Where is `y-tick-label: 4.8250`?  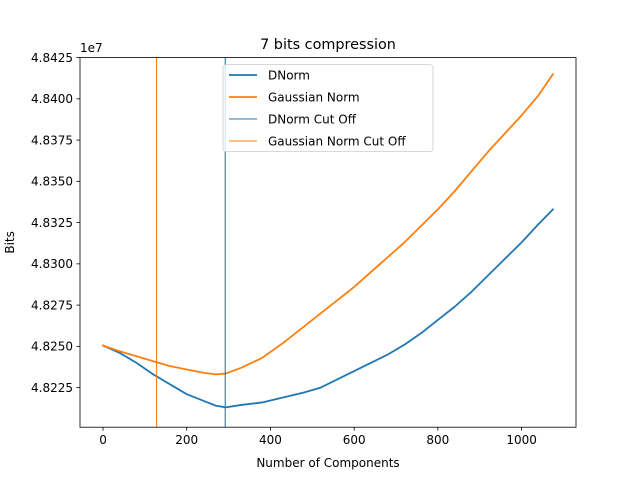 y-tick-label: 4.8250 is located at coordinates (52, 347).